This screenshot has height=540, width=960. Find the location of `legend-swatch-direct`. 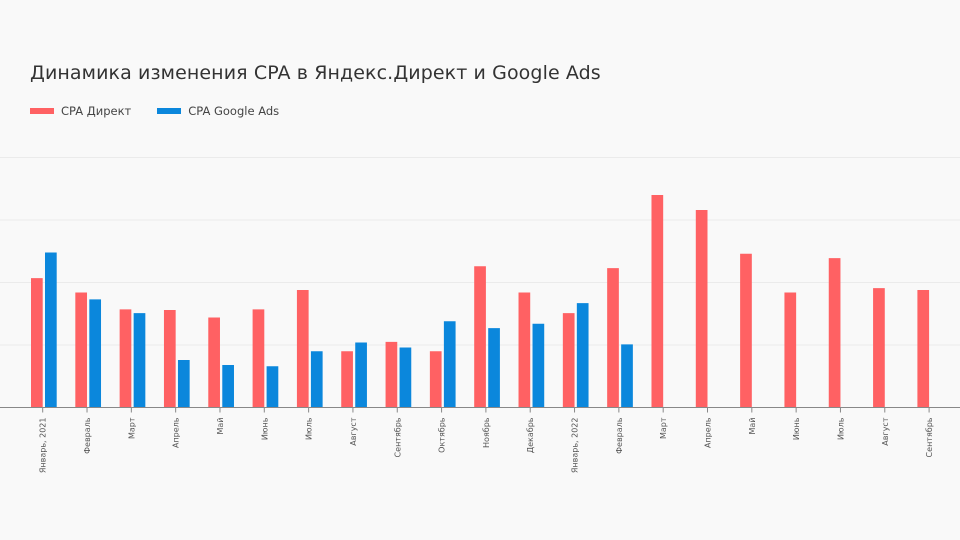

legend-swatch-direct is located at coordinates (42, 111).